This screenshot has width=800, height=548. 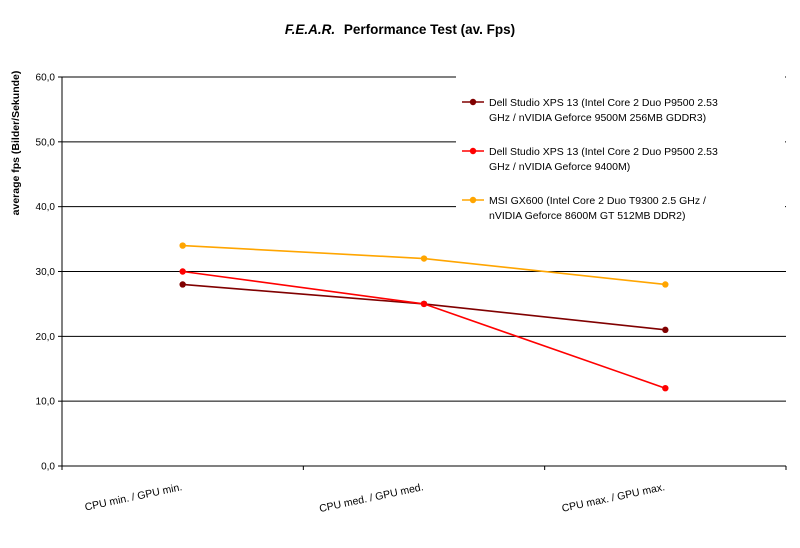 What do you see at coordinates (46, 142) in the screenshot?
I see `y-tick-label: 50,0` at bounding box center [46, 142].